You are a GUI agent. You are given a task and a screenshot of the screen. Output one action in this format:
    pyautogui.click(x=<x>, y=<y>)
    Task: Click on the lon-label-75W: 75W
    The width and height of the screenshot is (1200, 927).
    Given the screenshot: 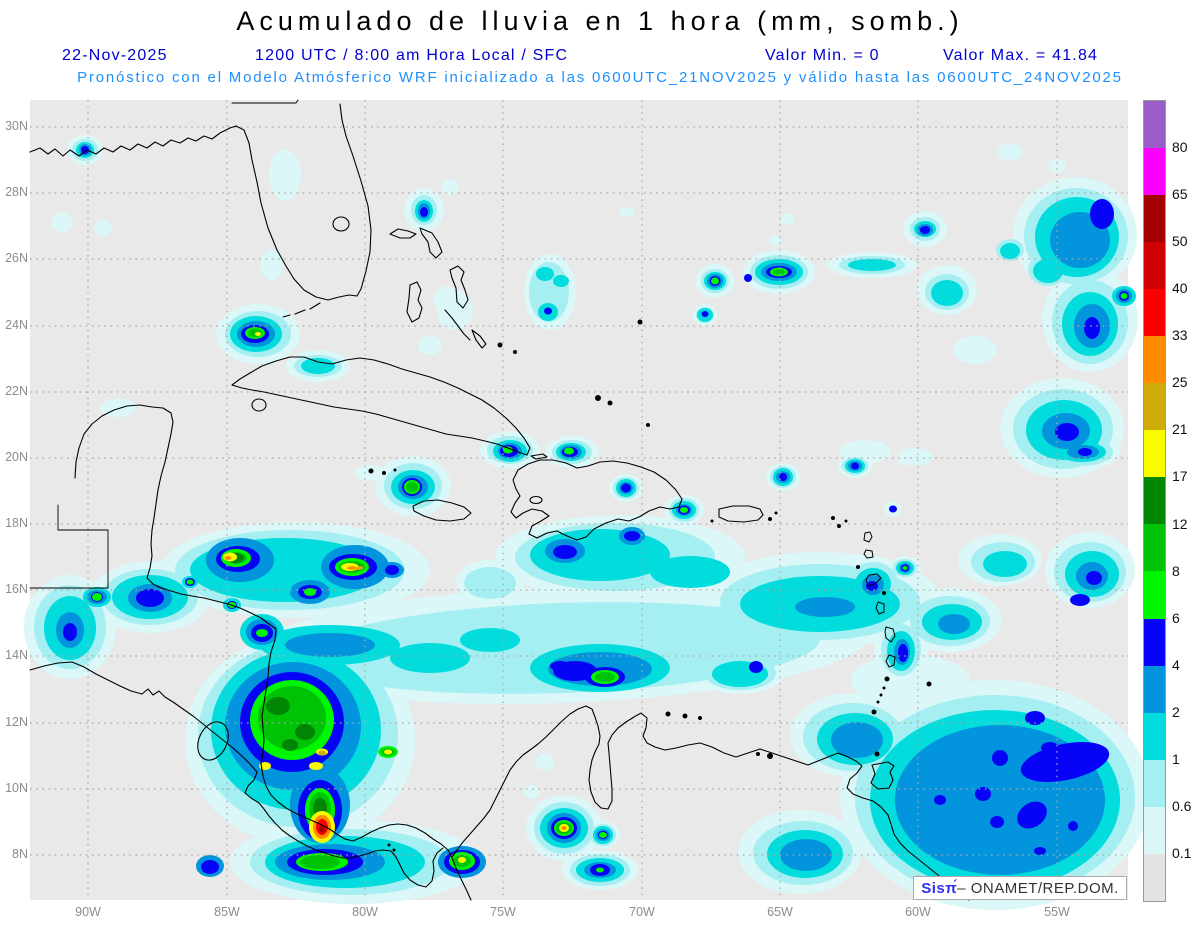 What is the action you would take?
    pyautogui.click(x=503, y=912)
    